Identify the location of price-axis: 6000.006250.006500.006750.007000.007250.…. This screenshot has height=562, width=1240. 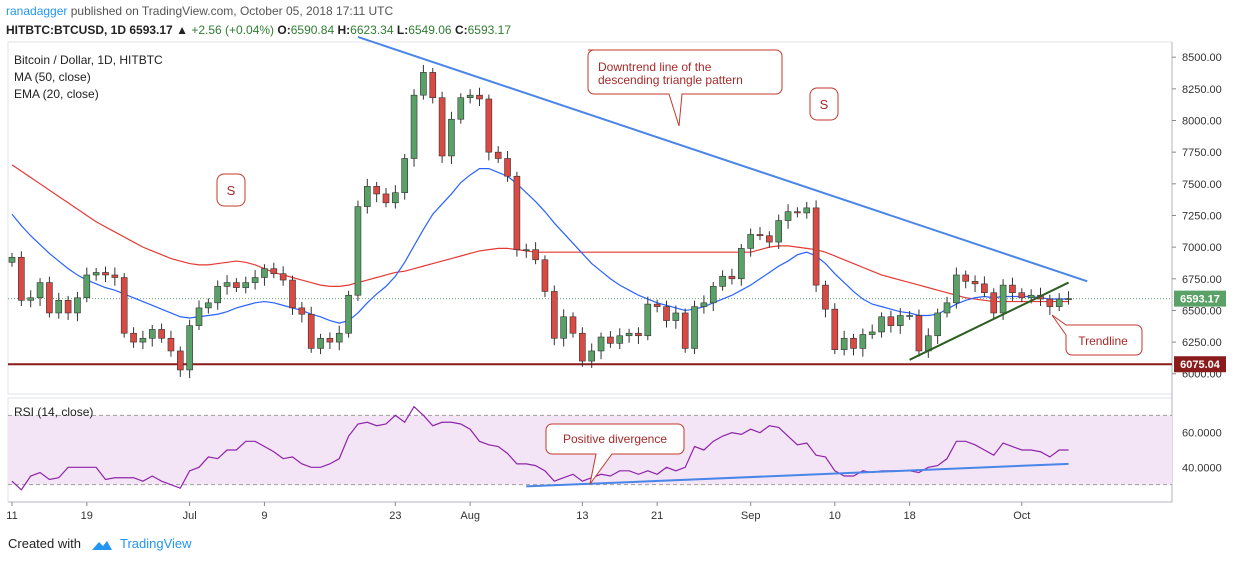
(1197, 216).